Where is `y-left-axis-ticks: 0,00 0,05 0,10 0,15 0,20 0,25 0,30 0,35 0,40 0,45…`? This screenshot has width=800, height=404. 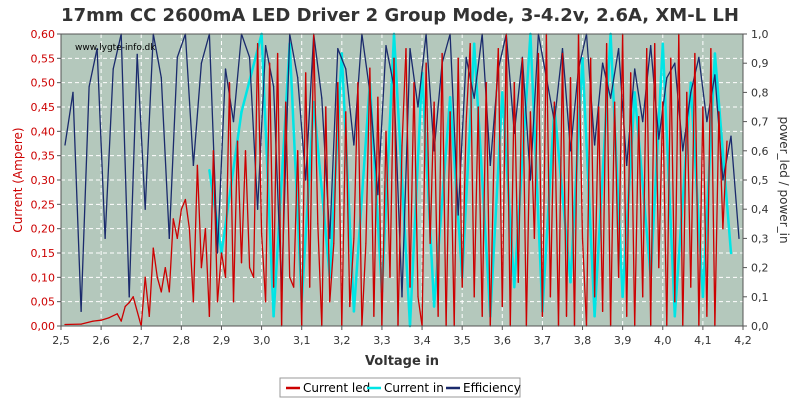
y-left-axis-ticks: 0,00 0,05 0,10 0,15 0,20 0,25 0,30 0,35 0,40 0,45… is located at coordinates (46, 180).